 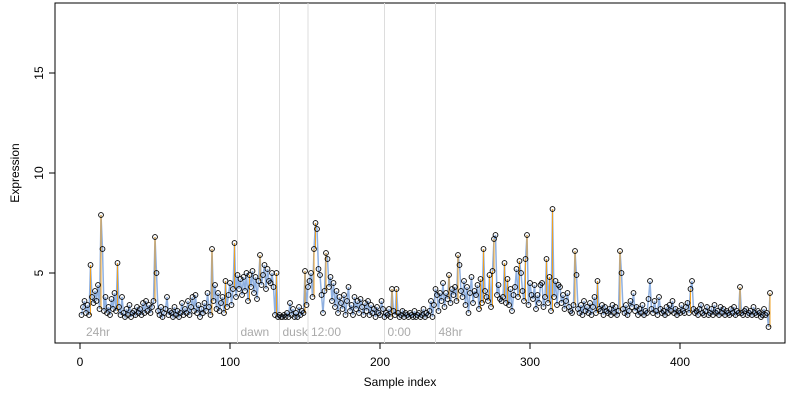 I want to click on phase-label: dusk, so click(x=296, y=332).